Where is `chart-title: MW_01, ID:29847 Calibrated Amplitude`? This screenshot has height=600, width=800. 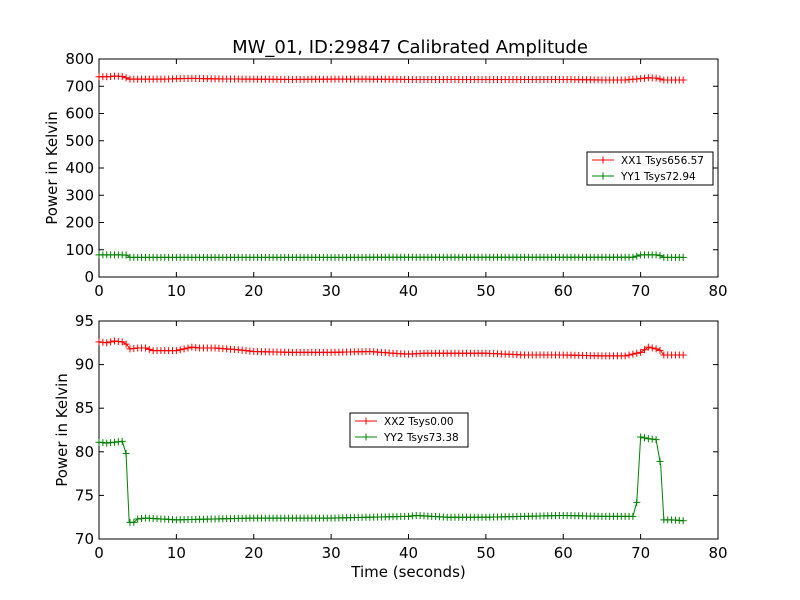 chart-title: MW_01, ID:29847 Calibrated Amplitude is located at coordinates (410, 47).